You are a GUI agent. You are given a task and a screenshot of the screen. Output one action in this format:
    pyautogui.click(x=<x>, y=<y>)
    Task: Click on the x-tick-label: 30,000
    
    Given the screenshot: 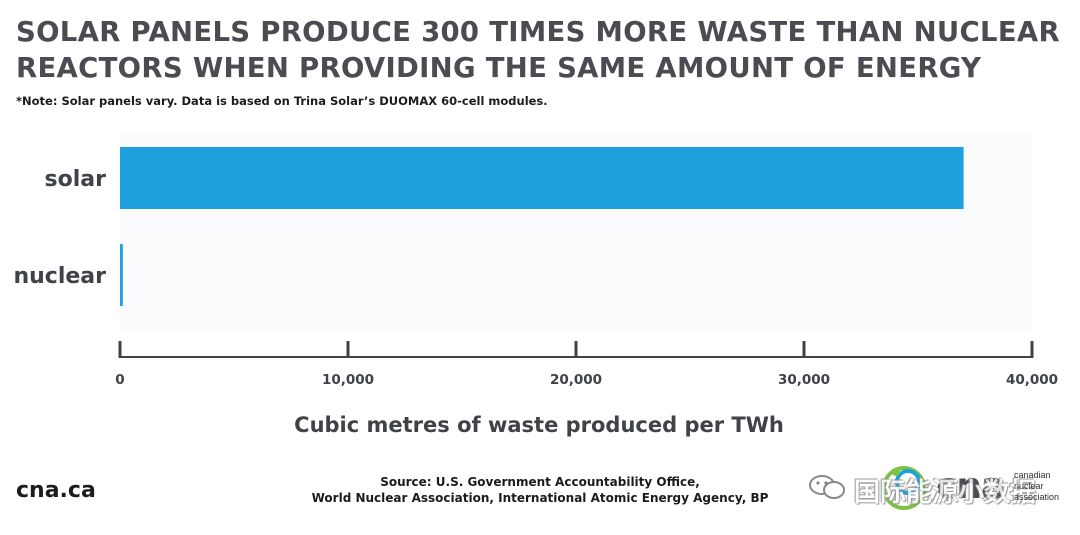 What is the action you would take?
    pyautogui.click(x=804, y=380)
    